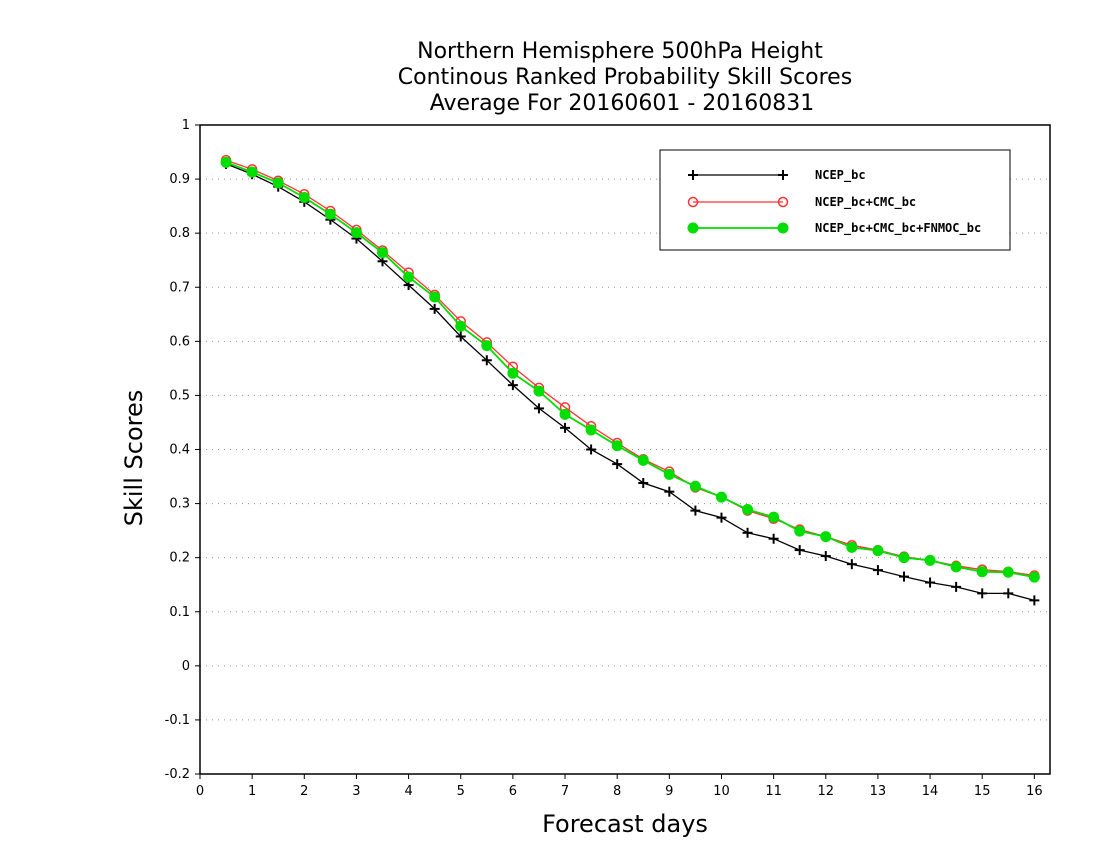 Image resolution: width=1100 pixels, height=850 pixels. I want to click on y-tick-label: 0.9, so click(179, 179).